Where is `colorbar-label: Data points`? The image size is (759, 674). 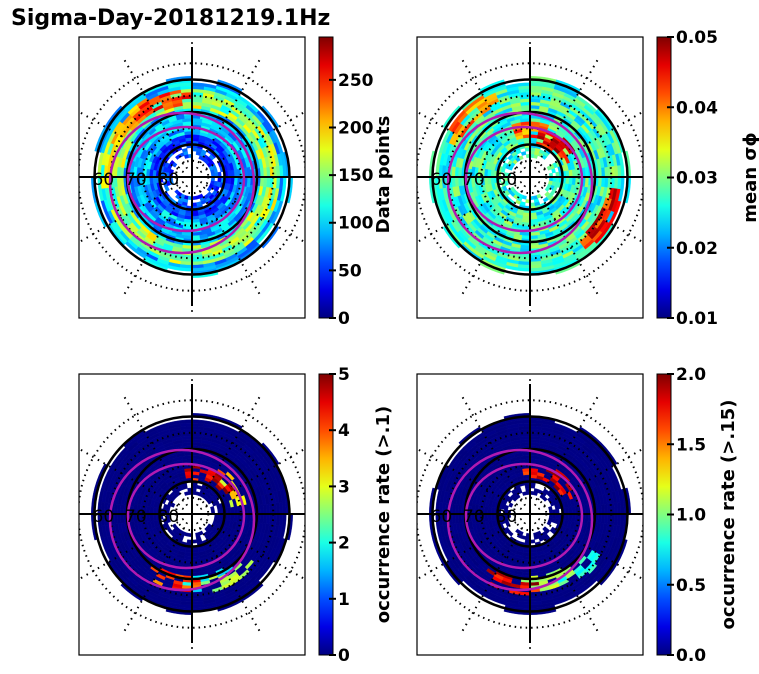 colorbar-label: Data points is located at coordinates (383, 175).